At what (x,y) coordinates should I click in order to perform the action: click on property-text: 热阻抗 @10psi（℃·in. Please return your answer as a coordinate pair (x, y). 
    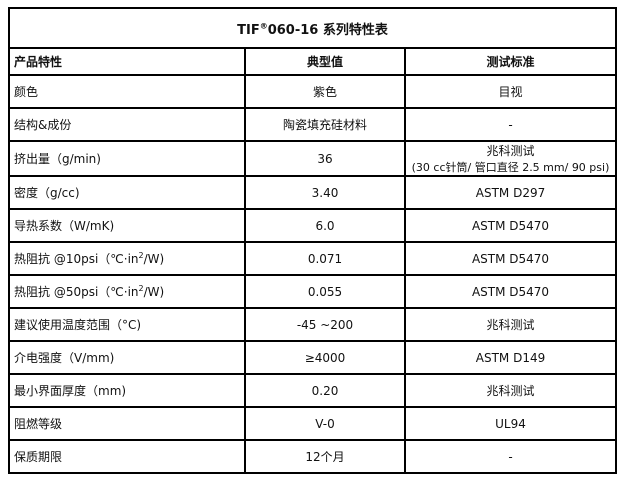
    Looking at the image, I should click on (76, 259).